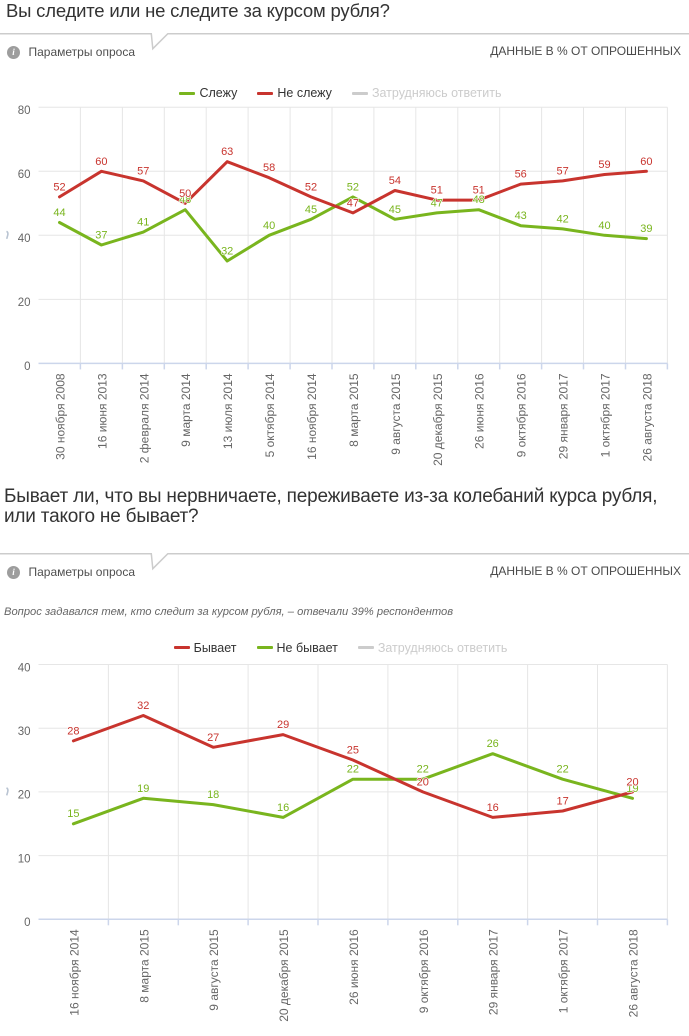 This screenshot has width=689, height=1036. Describe the element at coordinates (646, 229) in the screenshot. I see `svg-text: 39` at that location.